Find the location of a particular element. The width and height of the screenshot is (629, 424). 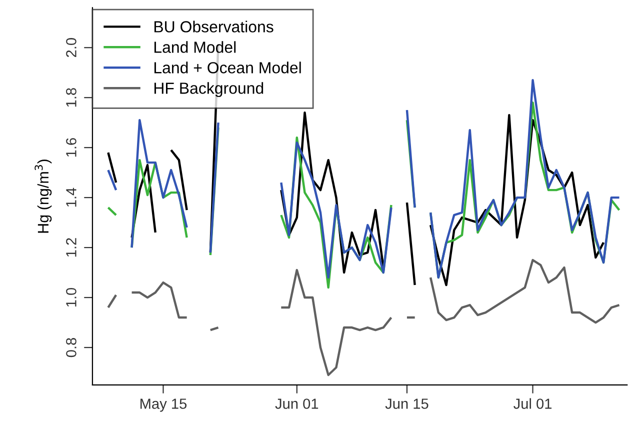

y-tick-label: 1.0 is located at coordinates (71, 297).